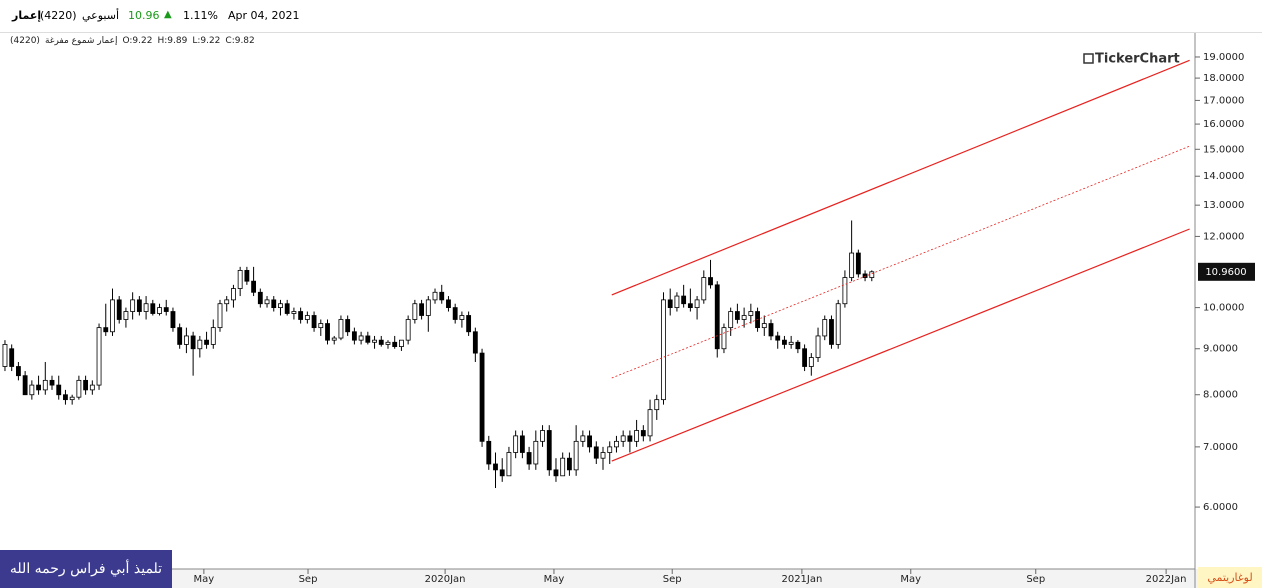 Image resolution: width=1262 pixels, height=588 pixels. Describe the element at coordinates (1166, 579) in the screenshot. I see `x-tick-label: 2022Jan` at that location.